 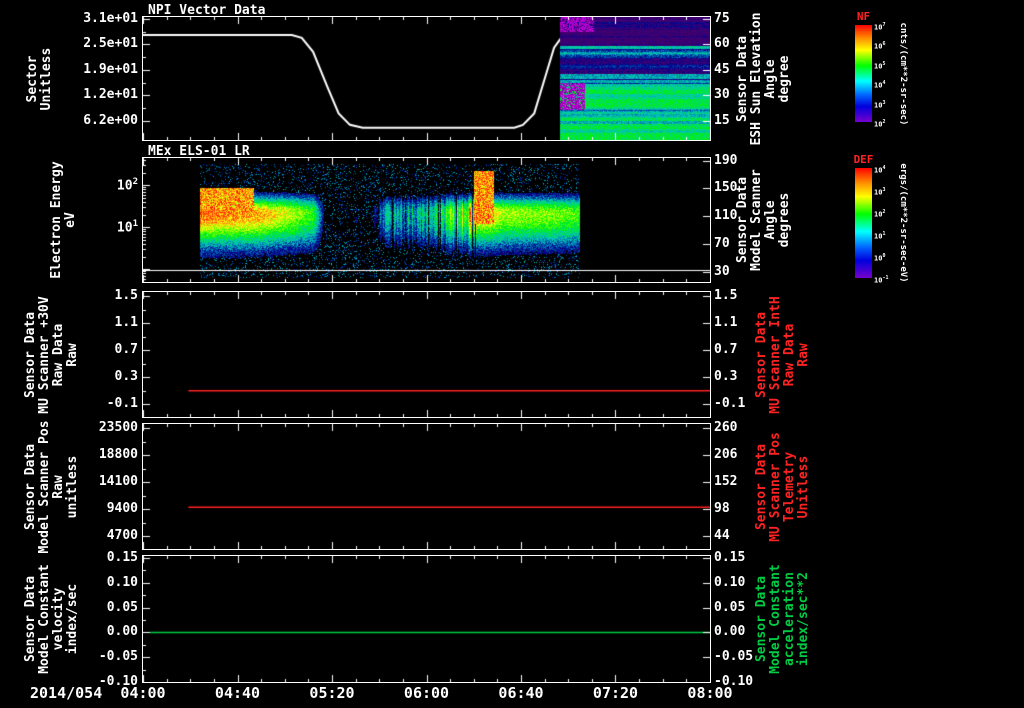 What do you see at coordinates (110, 69) in the screenshot?
I see `tick-label: 1.9e+01` at bounding box center [110, 69].